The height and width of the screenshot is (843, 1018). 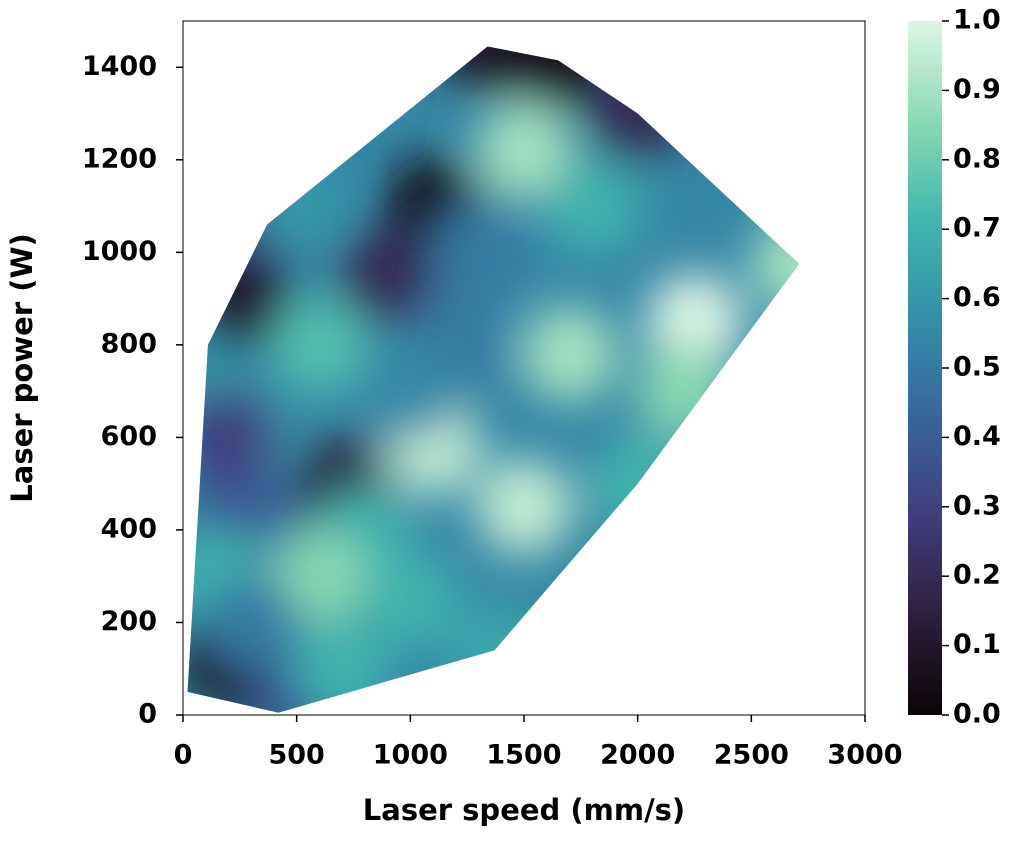 What do you see at coordinates (977, 644) in the screenshot?
I see `colorbar-tick-label: 0.1` at bounding box center [977, 644].